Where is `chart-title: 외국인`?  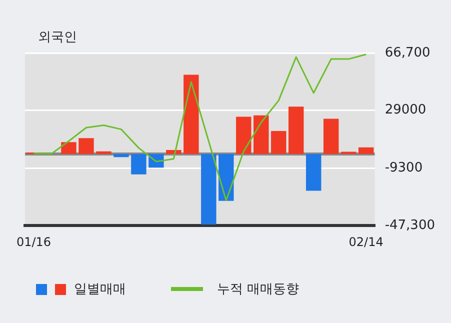
chart-title: 외국인 is located at coordinates (57, 37).